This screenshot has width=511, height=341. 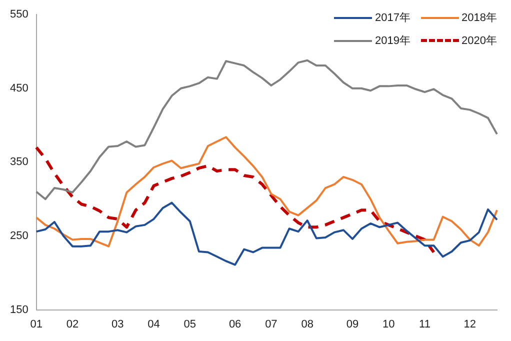 I want to click on x-tick-label: 11, so click(x=424, y=324).